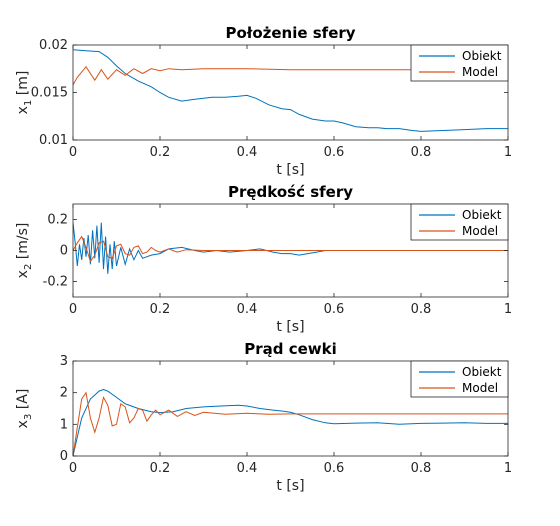 This screenshot has width=560, height=526. What do you see at coordinates (53, 45) in the screenshot?
I see `y-tick-label: 0.02` at bounding box center [53, 45].